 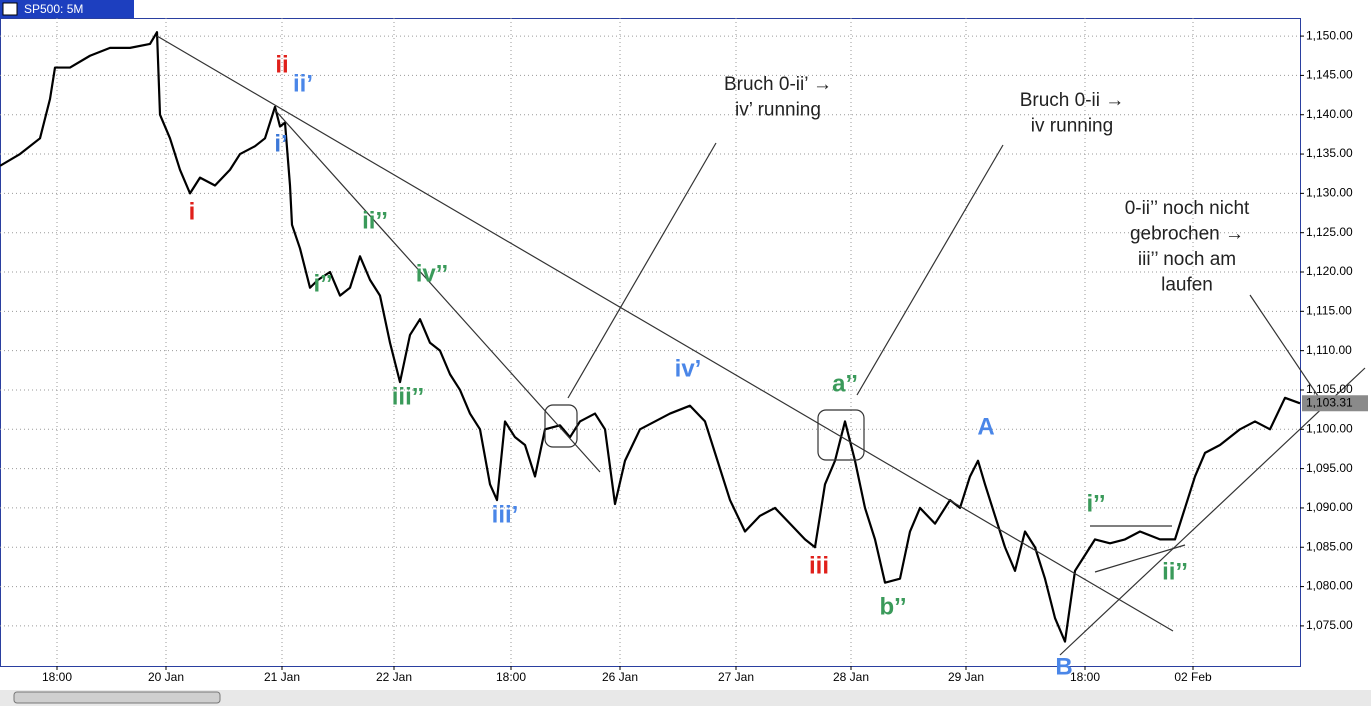 I want to click on chart-title: SP500: 5M, so click(x=53, y=9).